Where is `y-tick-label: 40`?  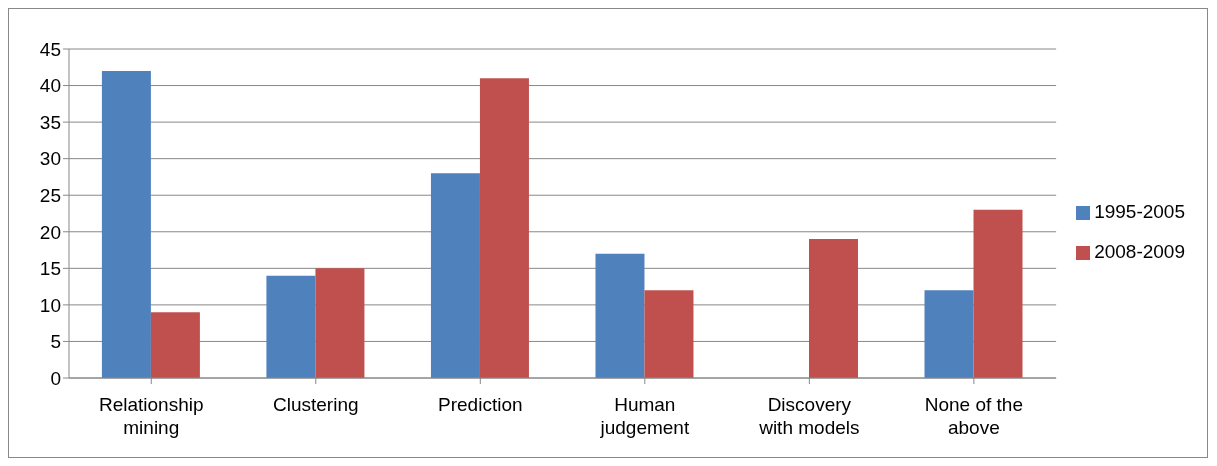 y-tick-label: 40 is located at coordinates (50, 86).